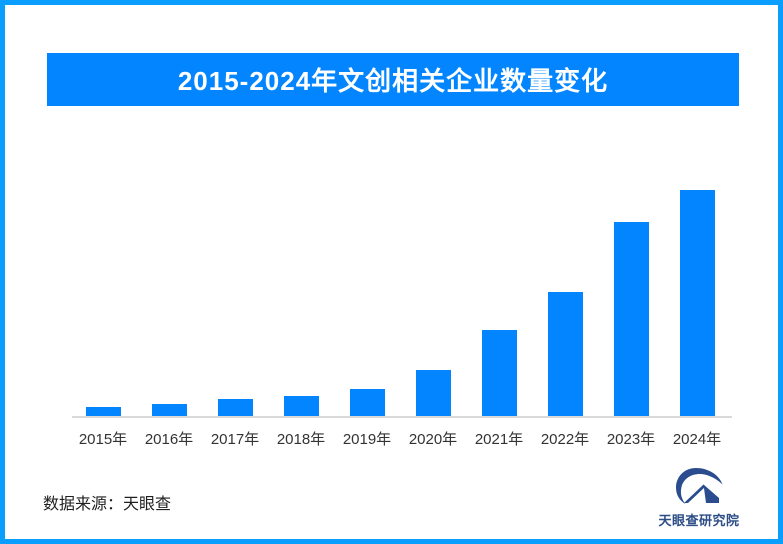 This screenshot has height=544, width=783. What do you see at coordinates (433, 393) in the screenshot?
I see `bar-2020年` at bounding box center [433, 393].